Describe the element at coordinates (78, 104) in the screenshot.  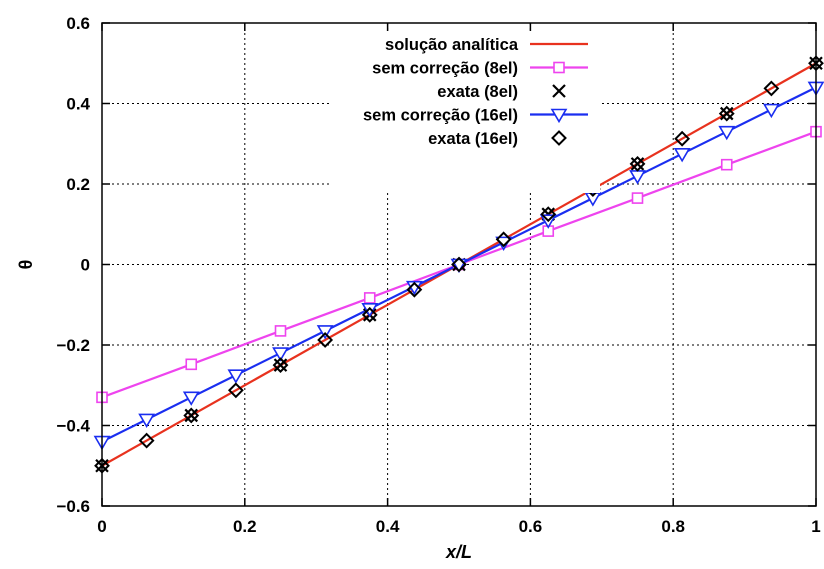
I see `y-tick-label: 0.4` at that location.